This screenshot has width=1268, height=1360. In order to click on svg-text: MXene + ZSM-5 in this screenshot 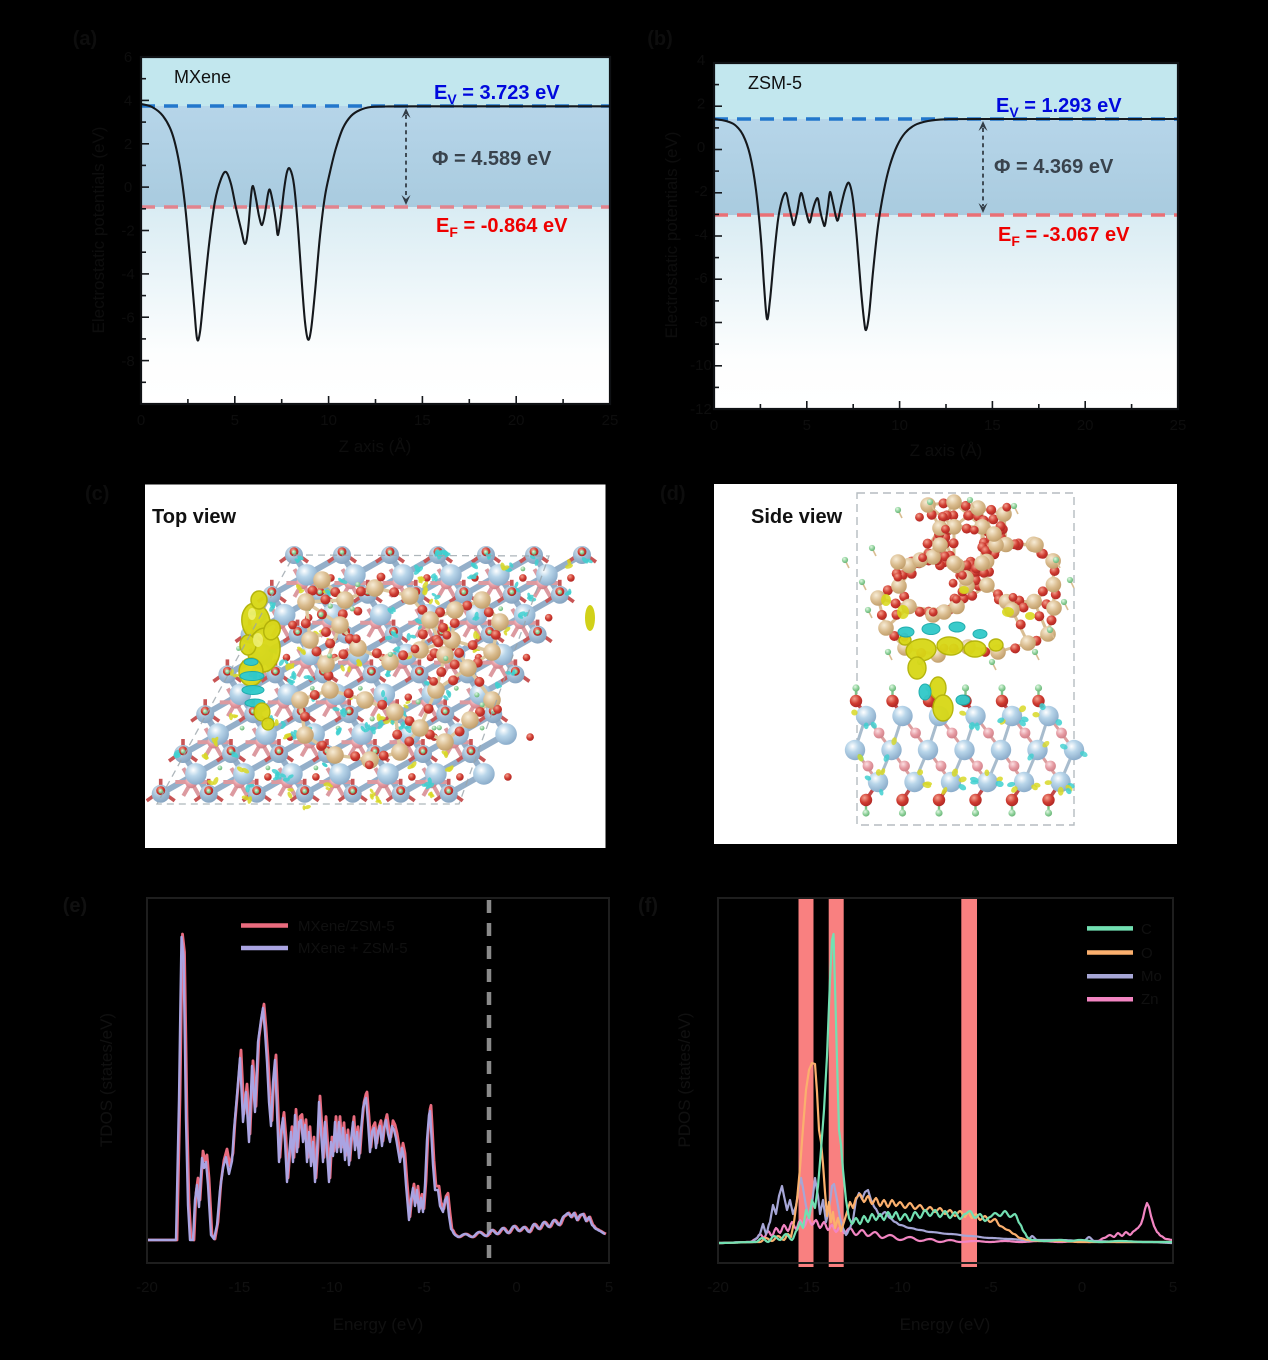, I will do `click(353, 948)`.